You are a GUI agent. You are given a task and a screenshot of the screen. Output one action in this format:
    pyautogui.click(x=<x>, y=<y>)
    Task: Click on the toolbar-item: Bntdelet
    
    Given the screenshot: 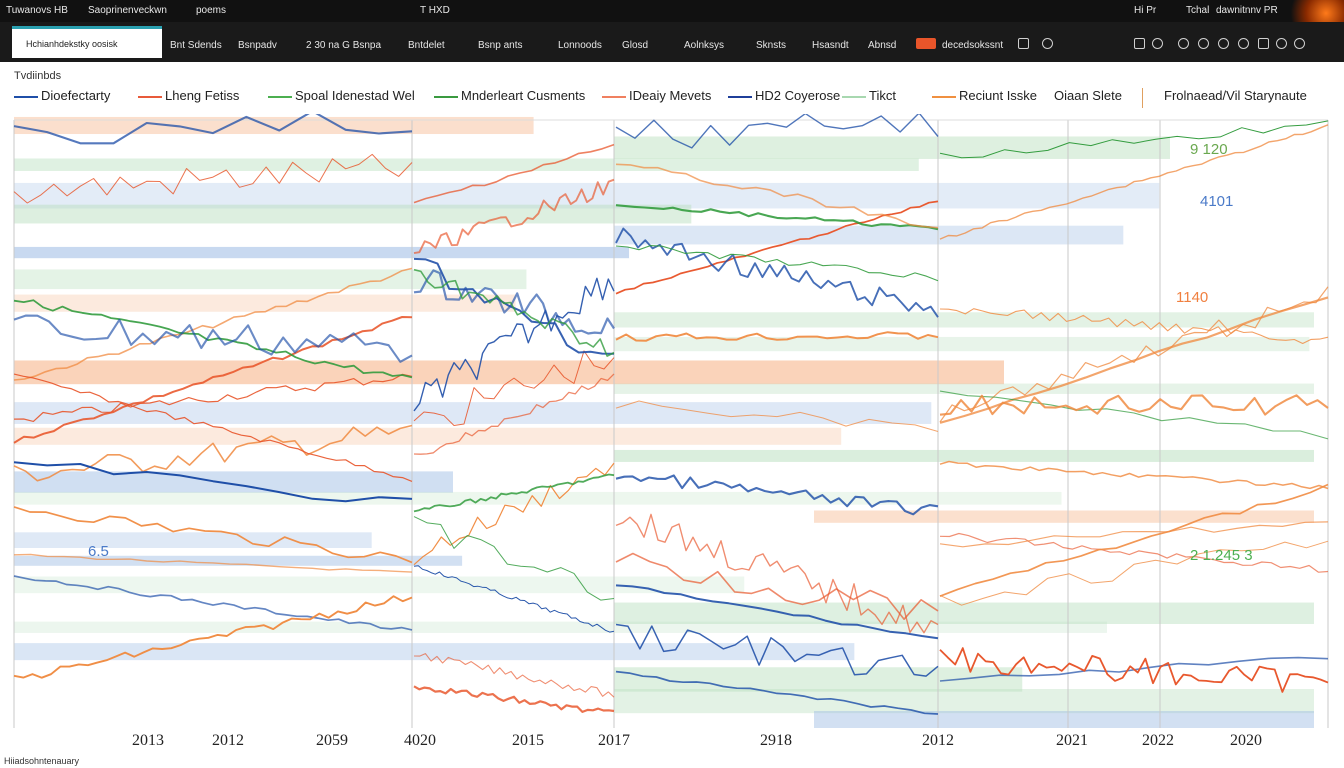 What is the action you would take?
    pyautogui.click(x=426, y=45)
    